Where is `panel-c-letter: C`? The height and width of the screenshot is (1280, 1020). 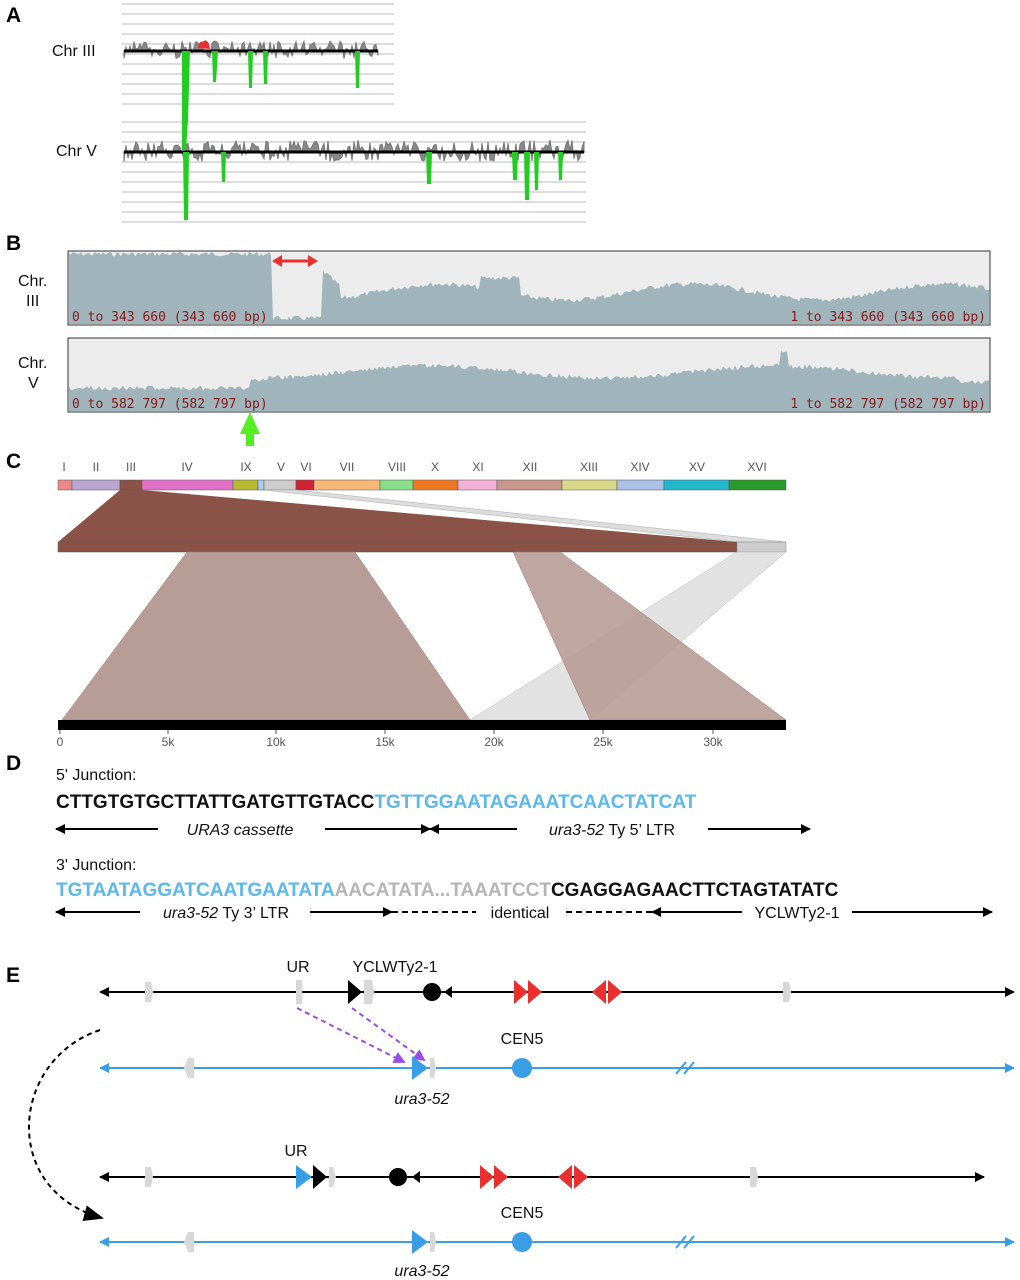
panel-c-letter: C is located at coordinates (13, 461).